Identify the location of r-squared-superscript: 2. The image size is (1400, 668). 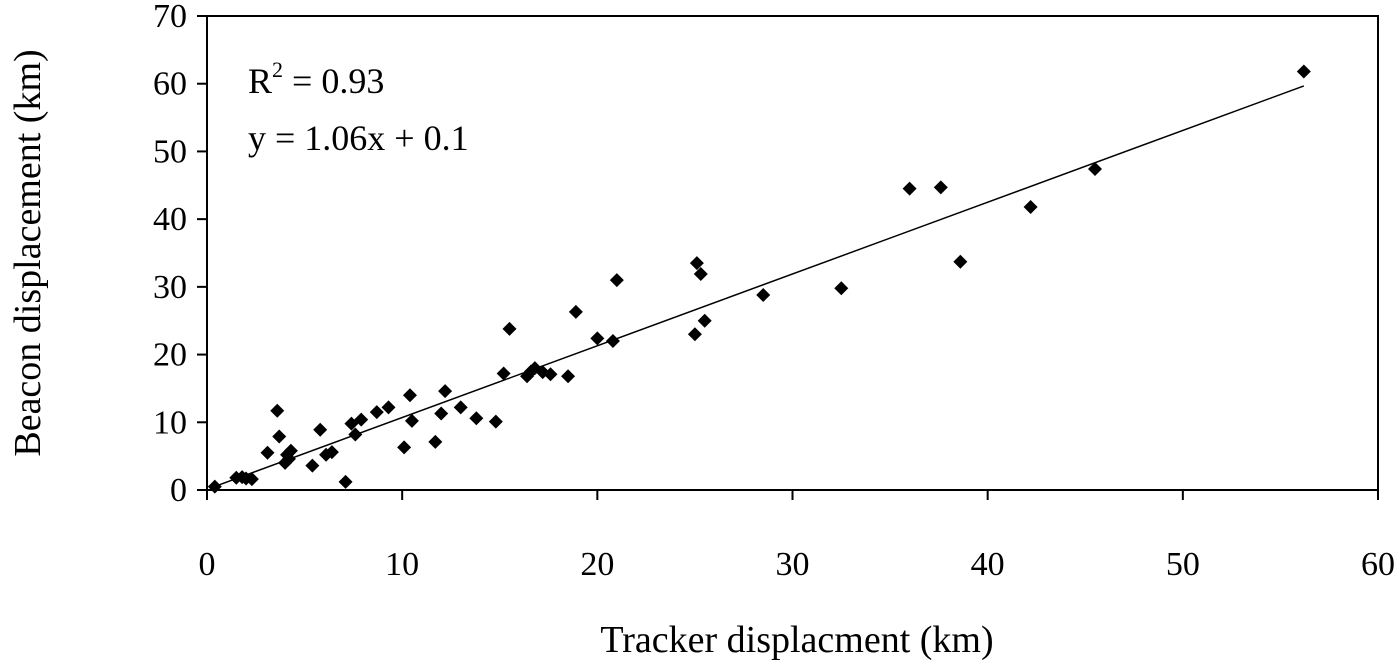
(277, 69).